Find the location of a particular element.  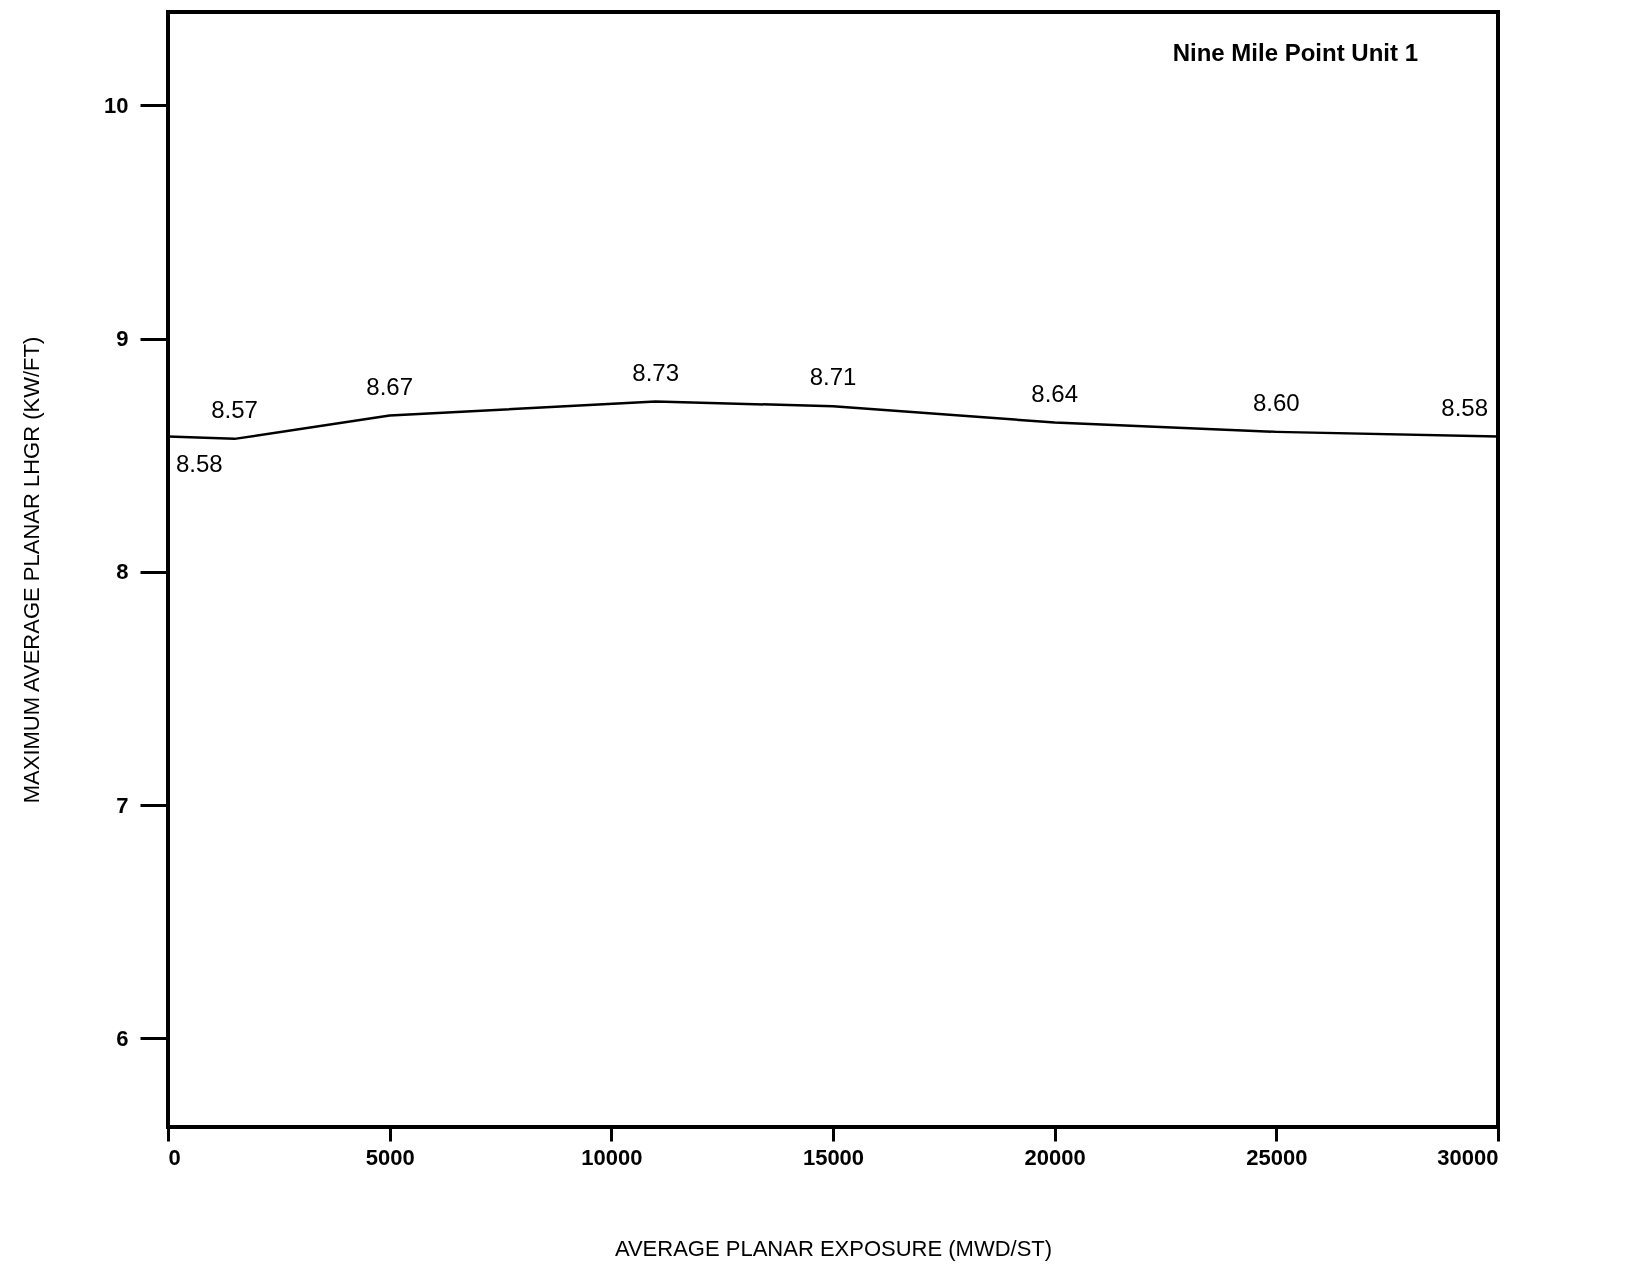

x-tick-label: 15000 is located at coordinates (833, 1157).